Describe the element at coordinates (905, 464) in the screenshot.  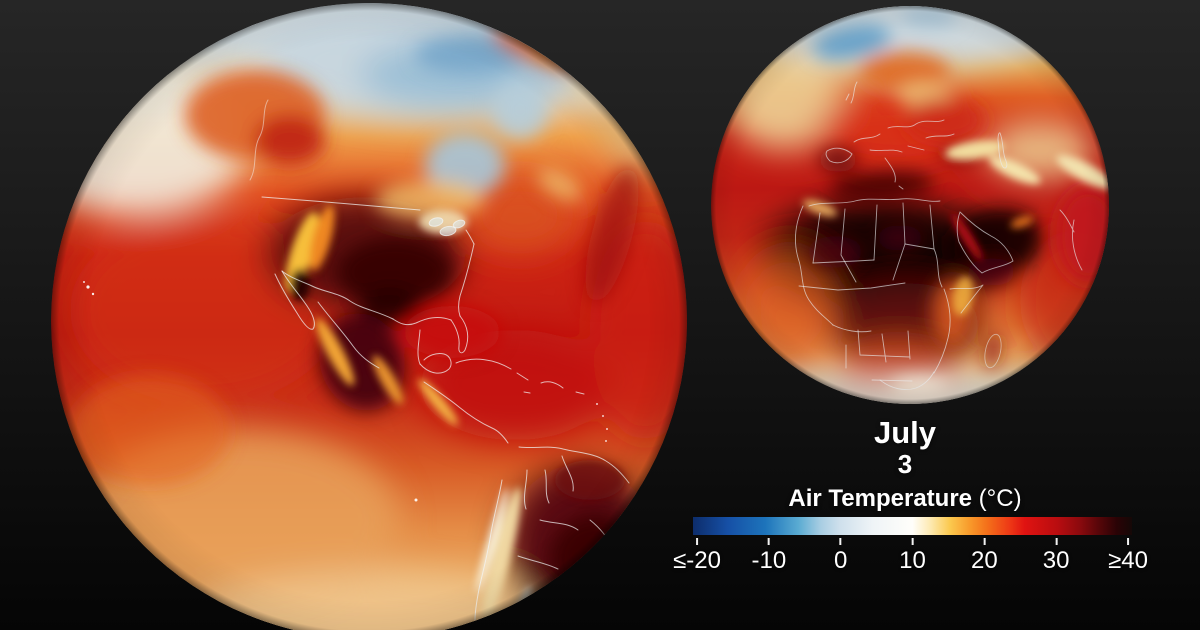
I see `legend-date-day: 3` at that location.